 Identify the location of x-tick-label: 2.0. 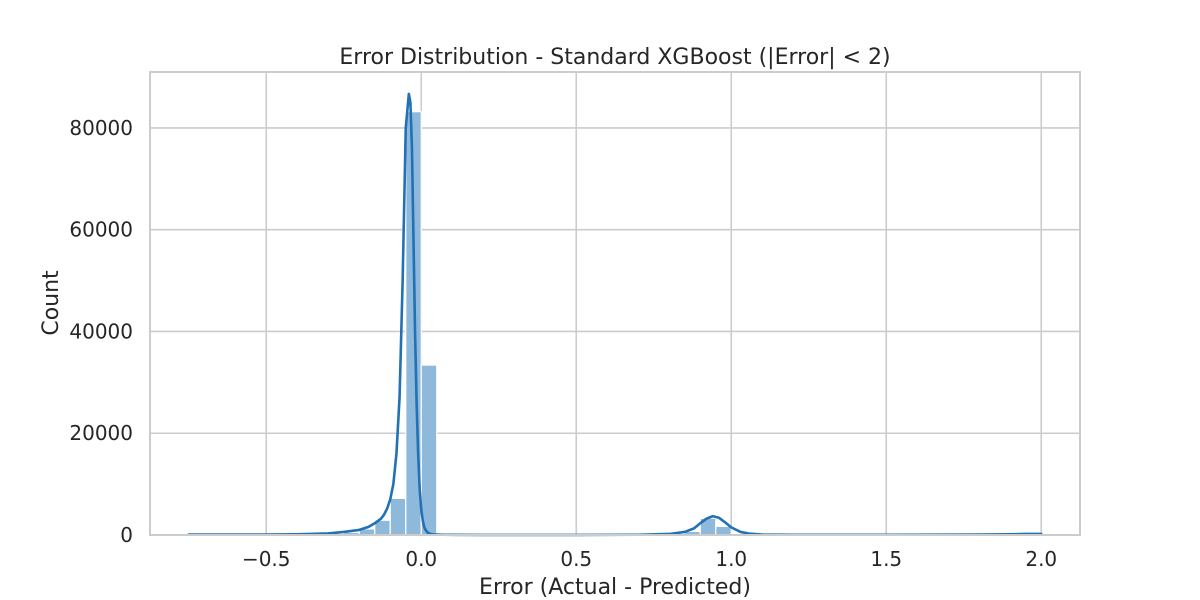
(1041, 559).